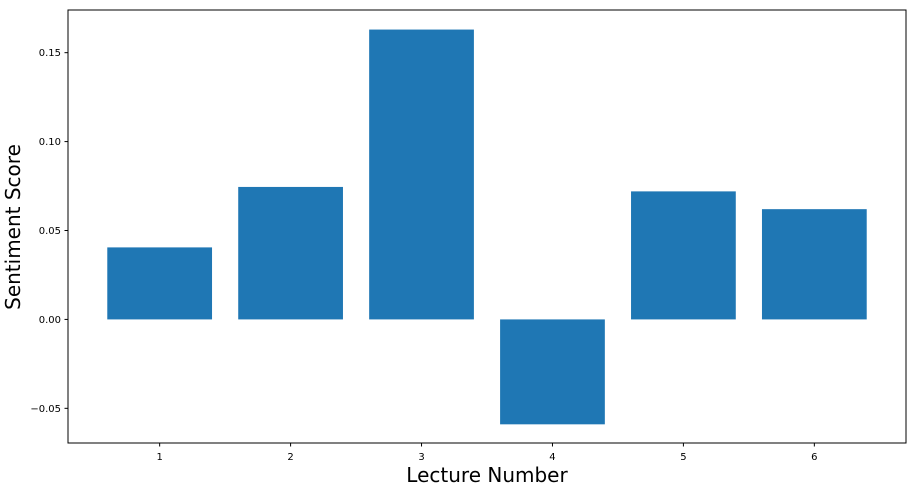  Describe the element at coordinates (45, 409) in the screenshot. I see `y-tick-label: −0.05` at that location.